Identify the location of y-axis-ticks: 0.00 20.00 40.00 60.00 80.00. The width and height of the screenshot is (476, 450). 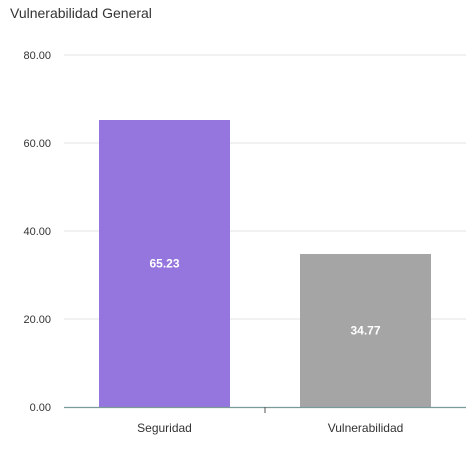
(37, 232).